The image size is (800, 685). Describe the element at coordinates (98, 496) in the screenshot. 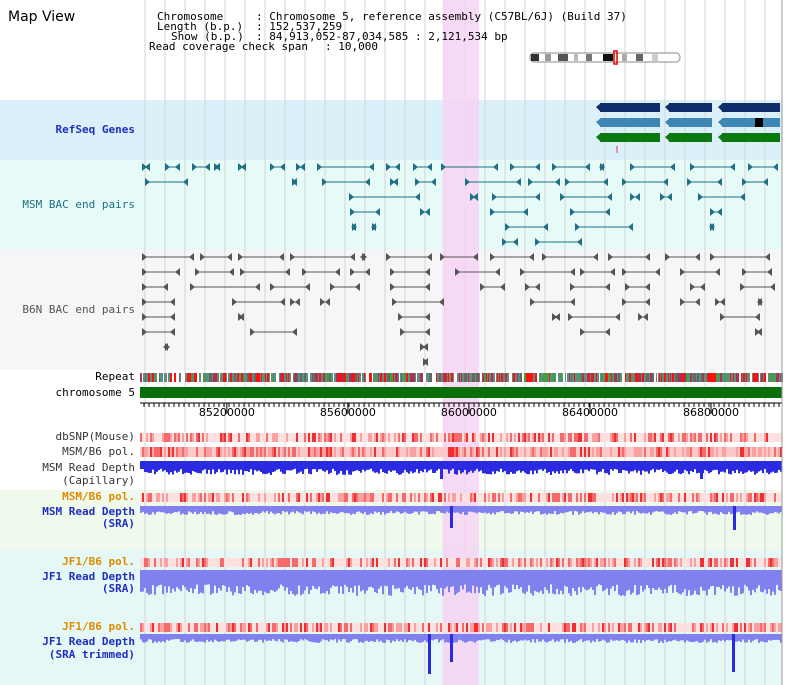

I see `label-msm-b6-pol-2: MSM/B6 pol.` at that location.